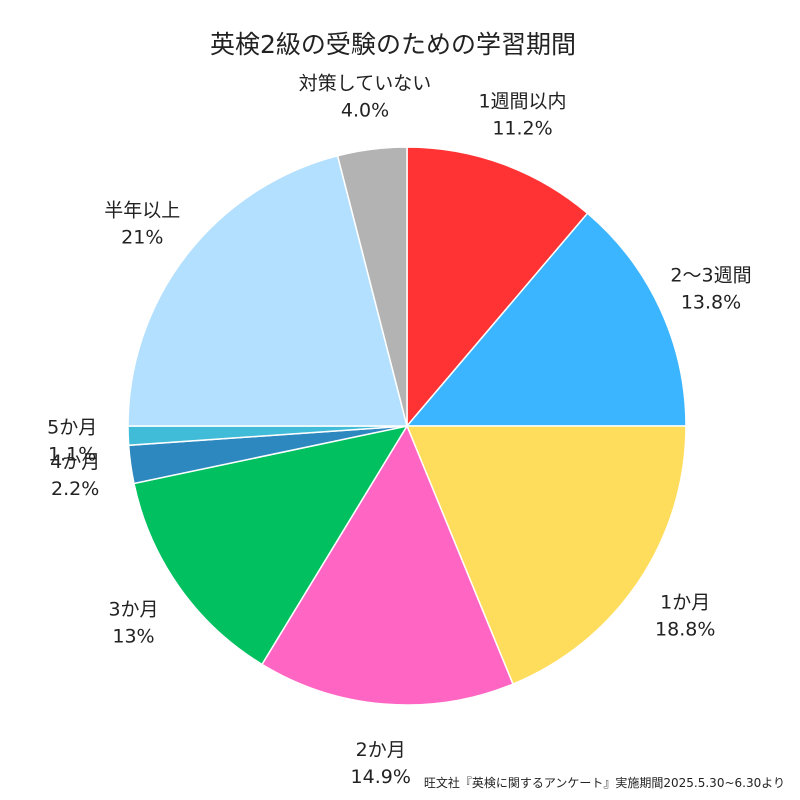 The height and width of the screenshot is (800, 800). Describe the element at coordinates (72, 428) in the screenshot. I see `slice-label-7: 5か月` at that location.